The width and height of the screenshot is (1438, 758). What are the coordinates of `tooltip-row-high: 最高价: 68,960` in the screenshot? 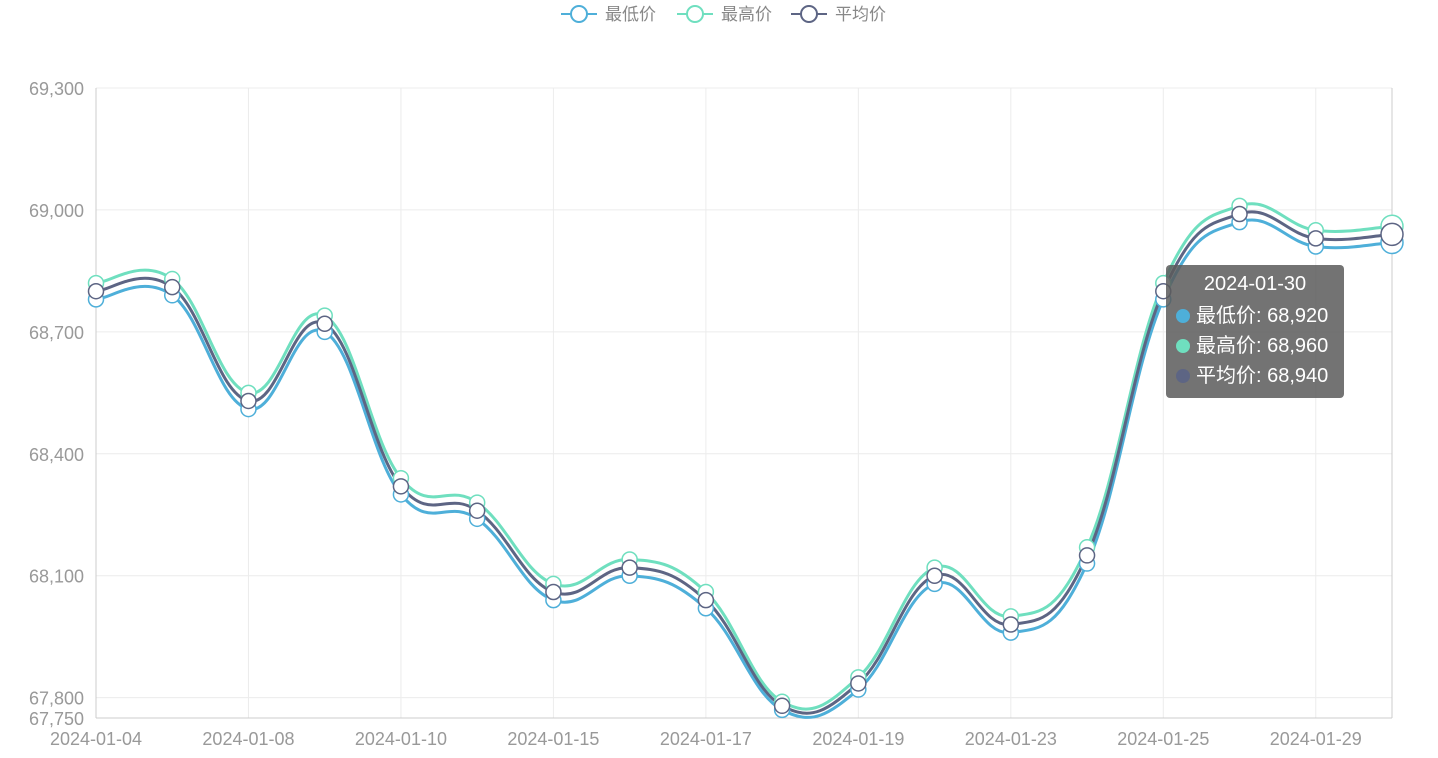 It's located at (1255, 346).